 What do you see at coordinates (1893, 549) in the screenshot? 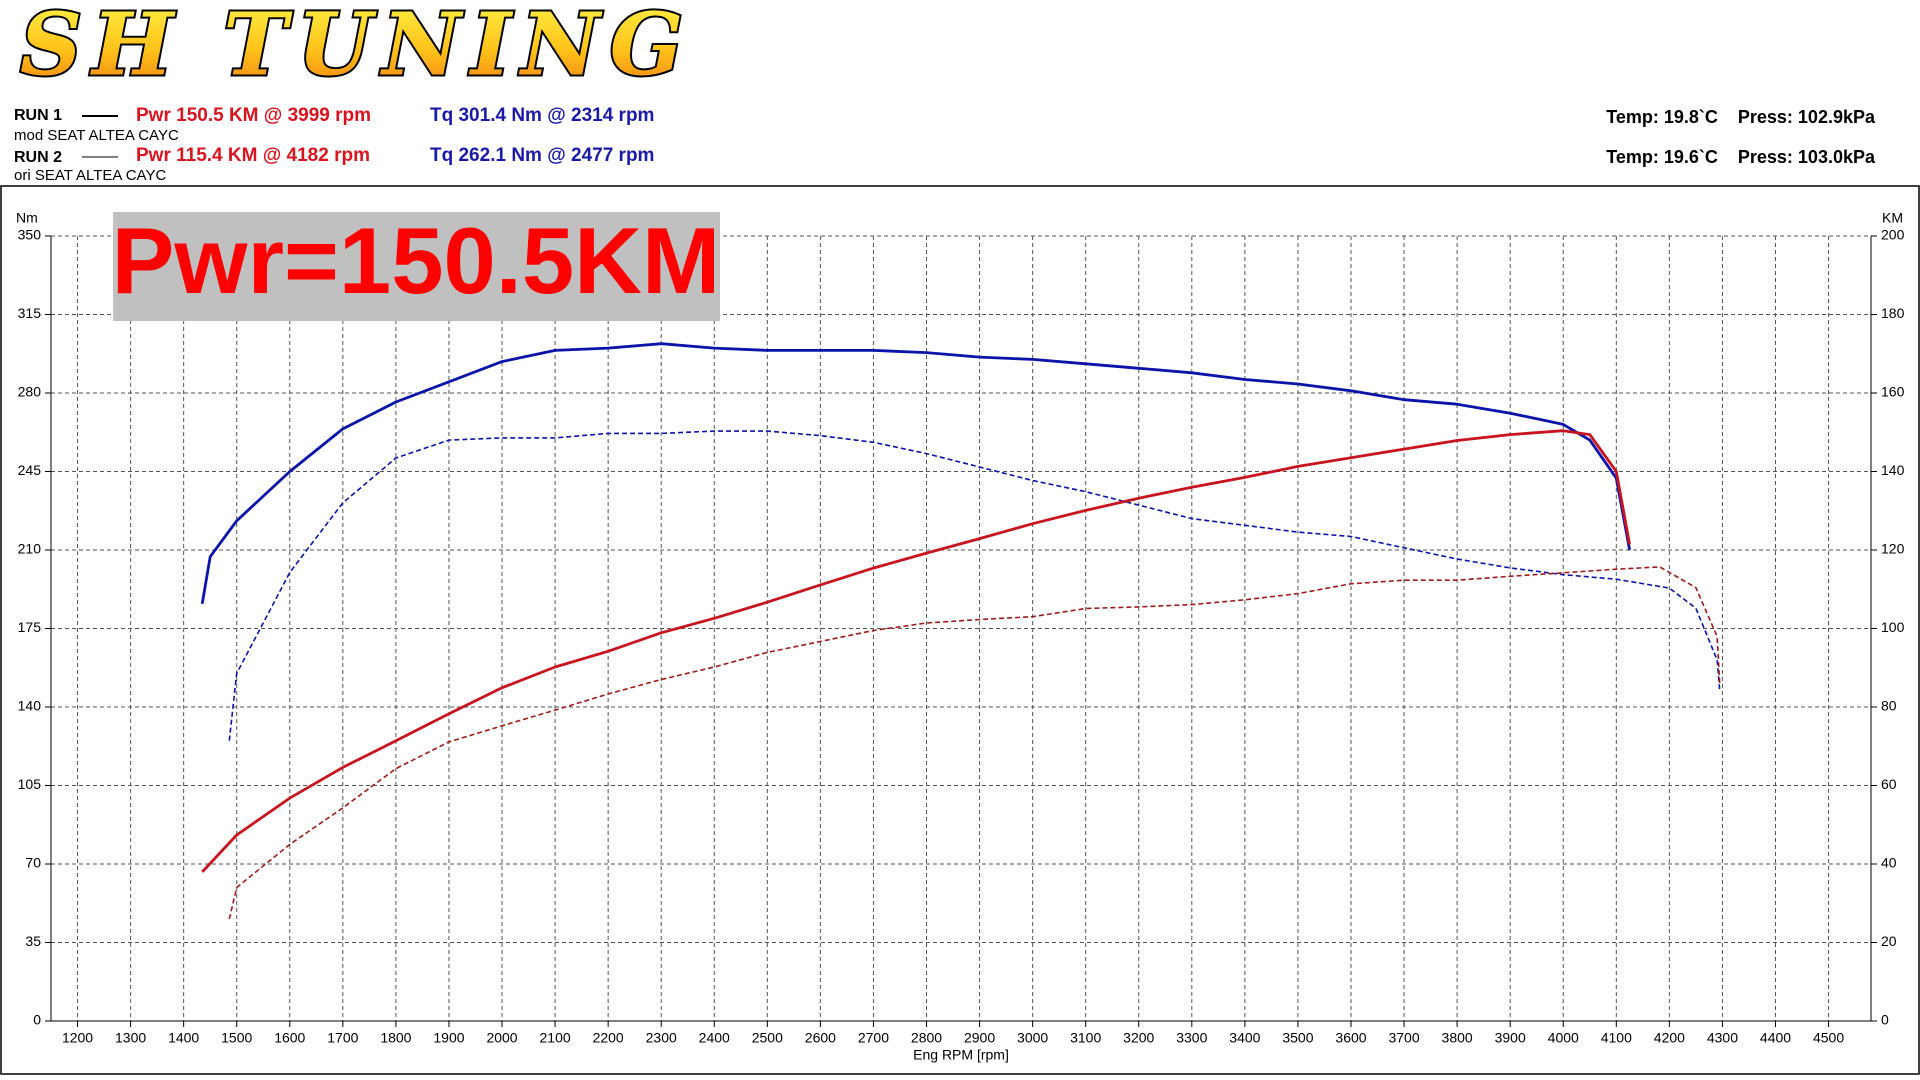
I see `y2-tick-label: 120` at bounding box center [1893, 549].